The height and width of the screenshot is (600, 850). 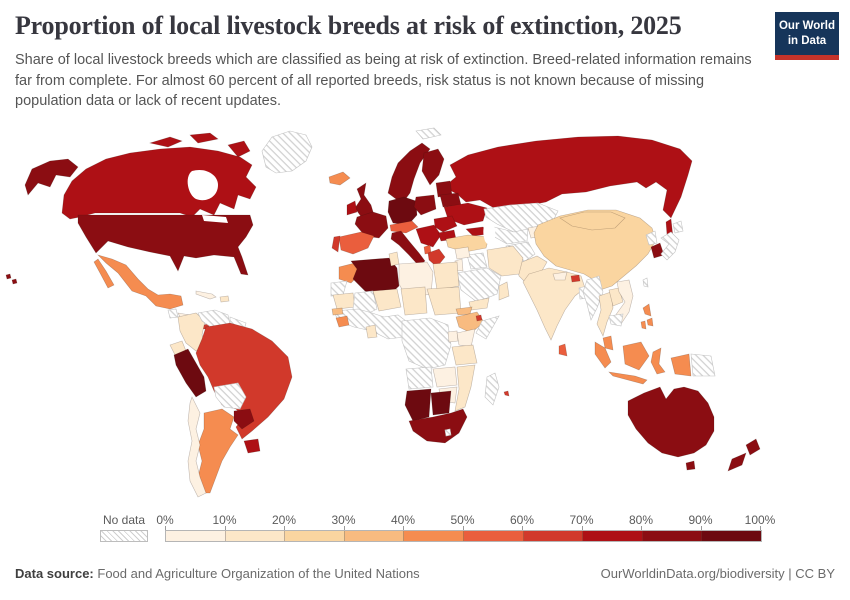 I want to click on region-iran, so click(x=505, y=261).